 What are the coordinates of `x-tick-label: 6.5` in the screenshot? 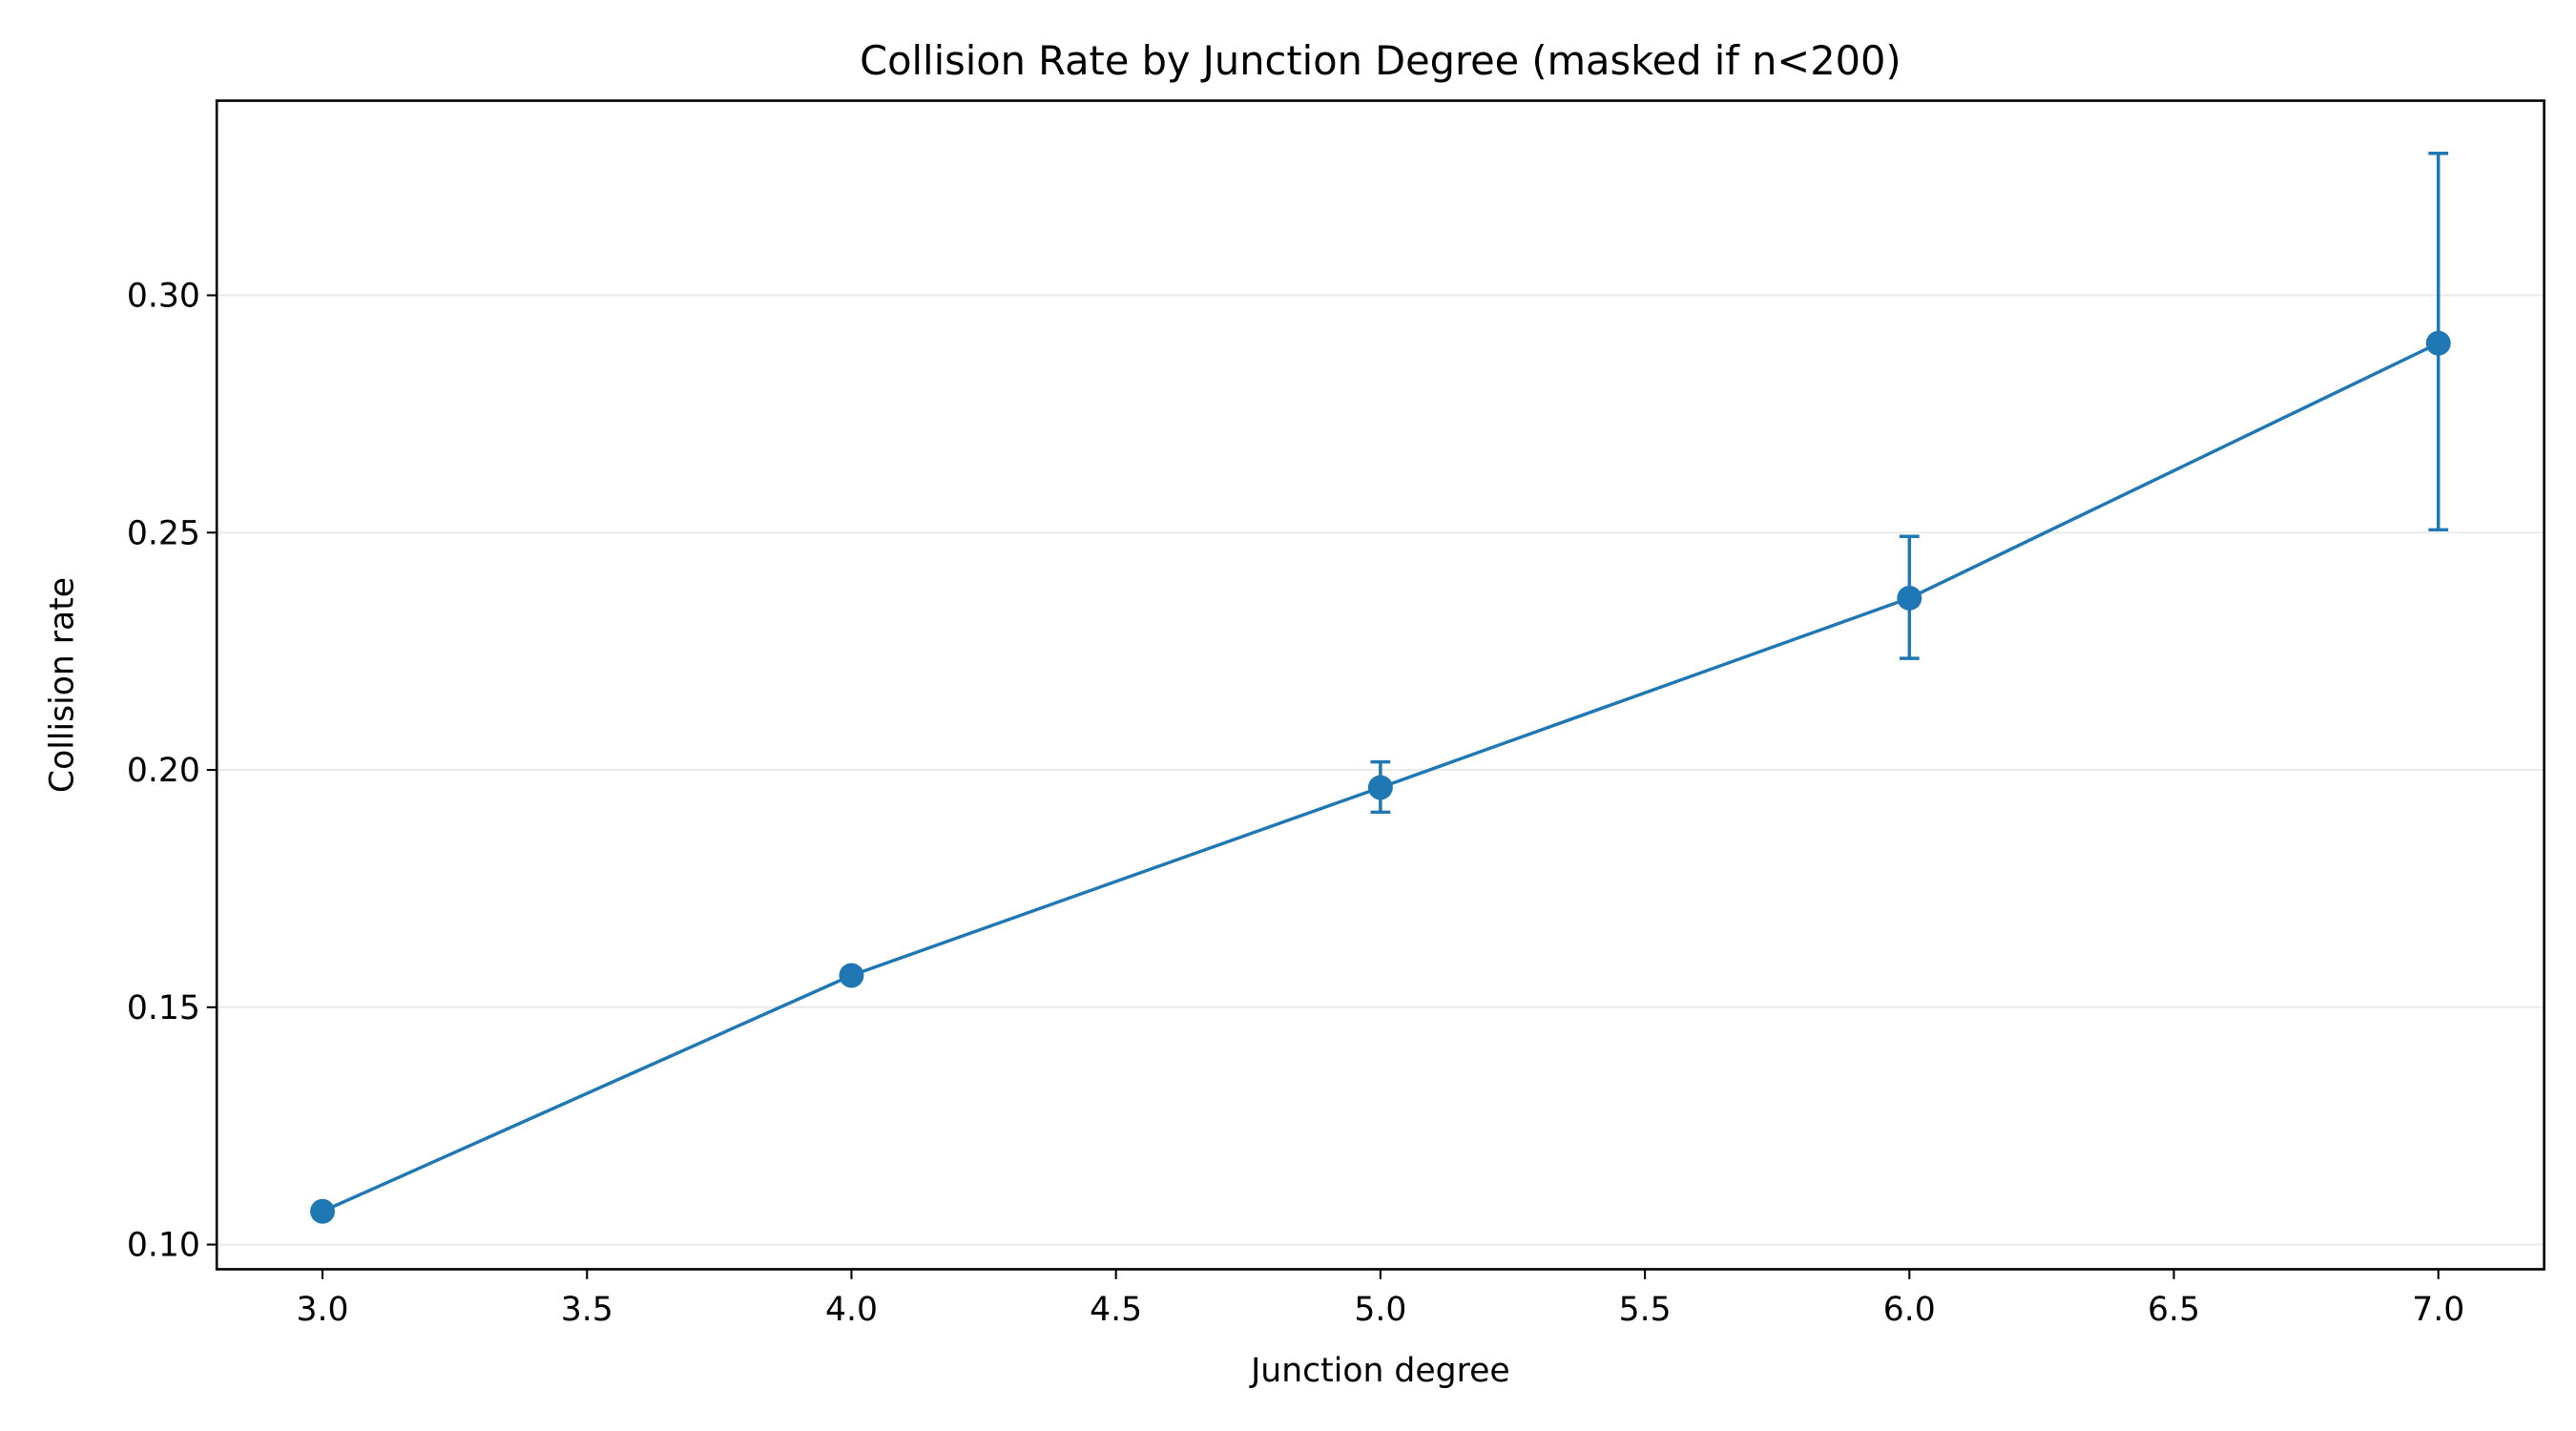 It's located at (2174, 1310).